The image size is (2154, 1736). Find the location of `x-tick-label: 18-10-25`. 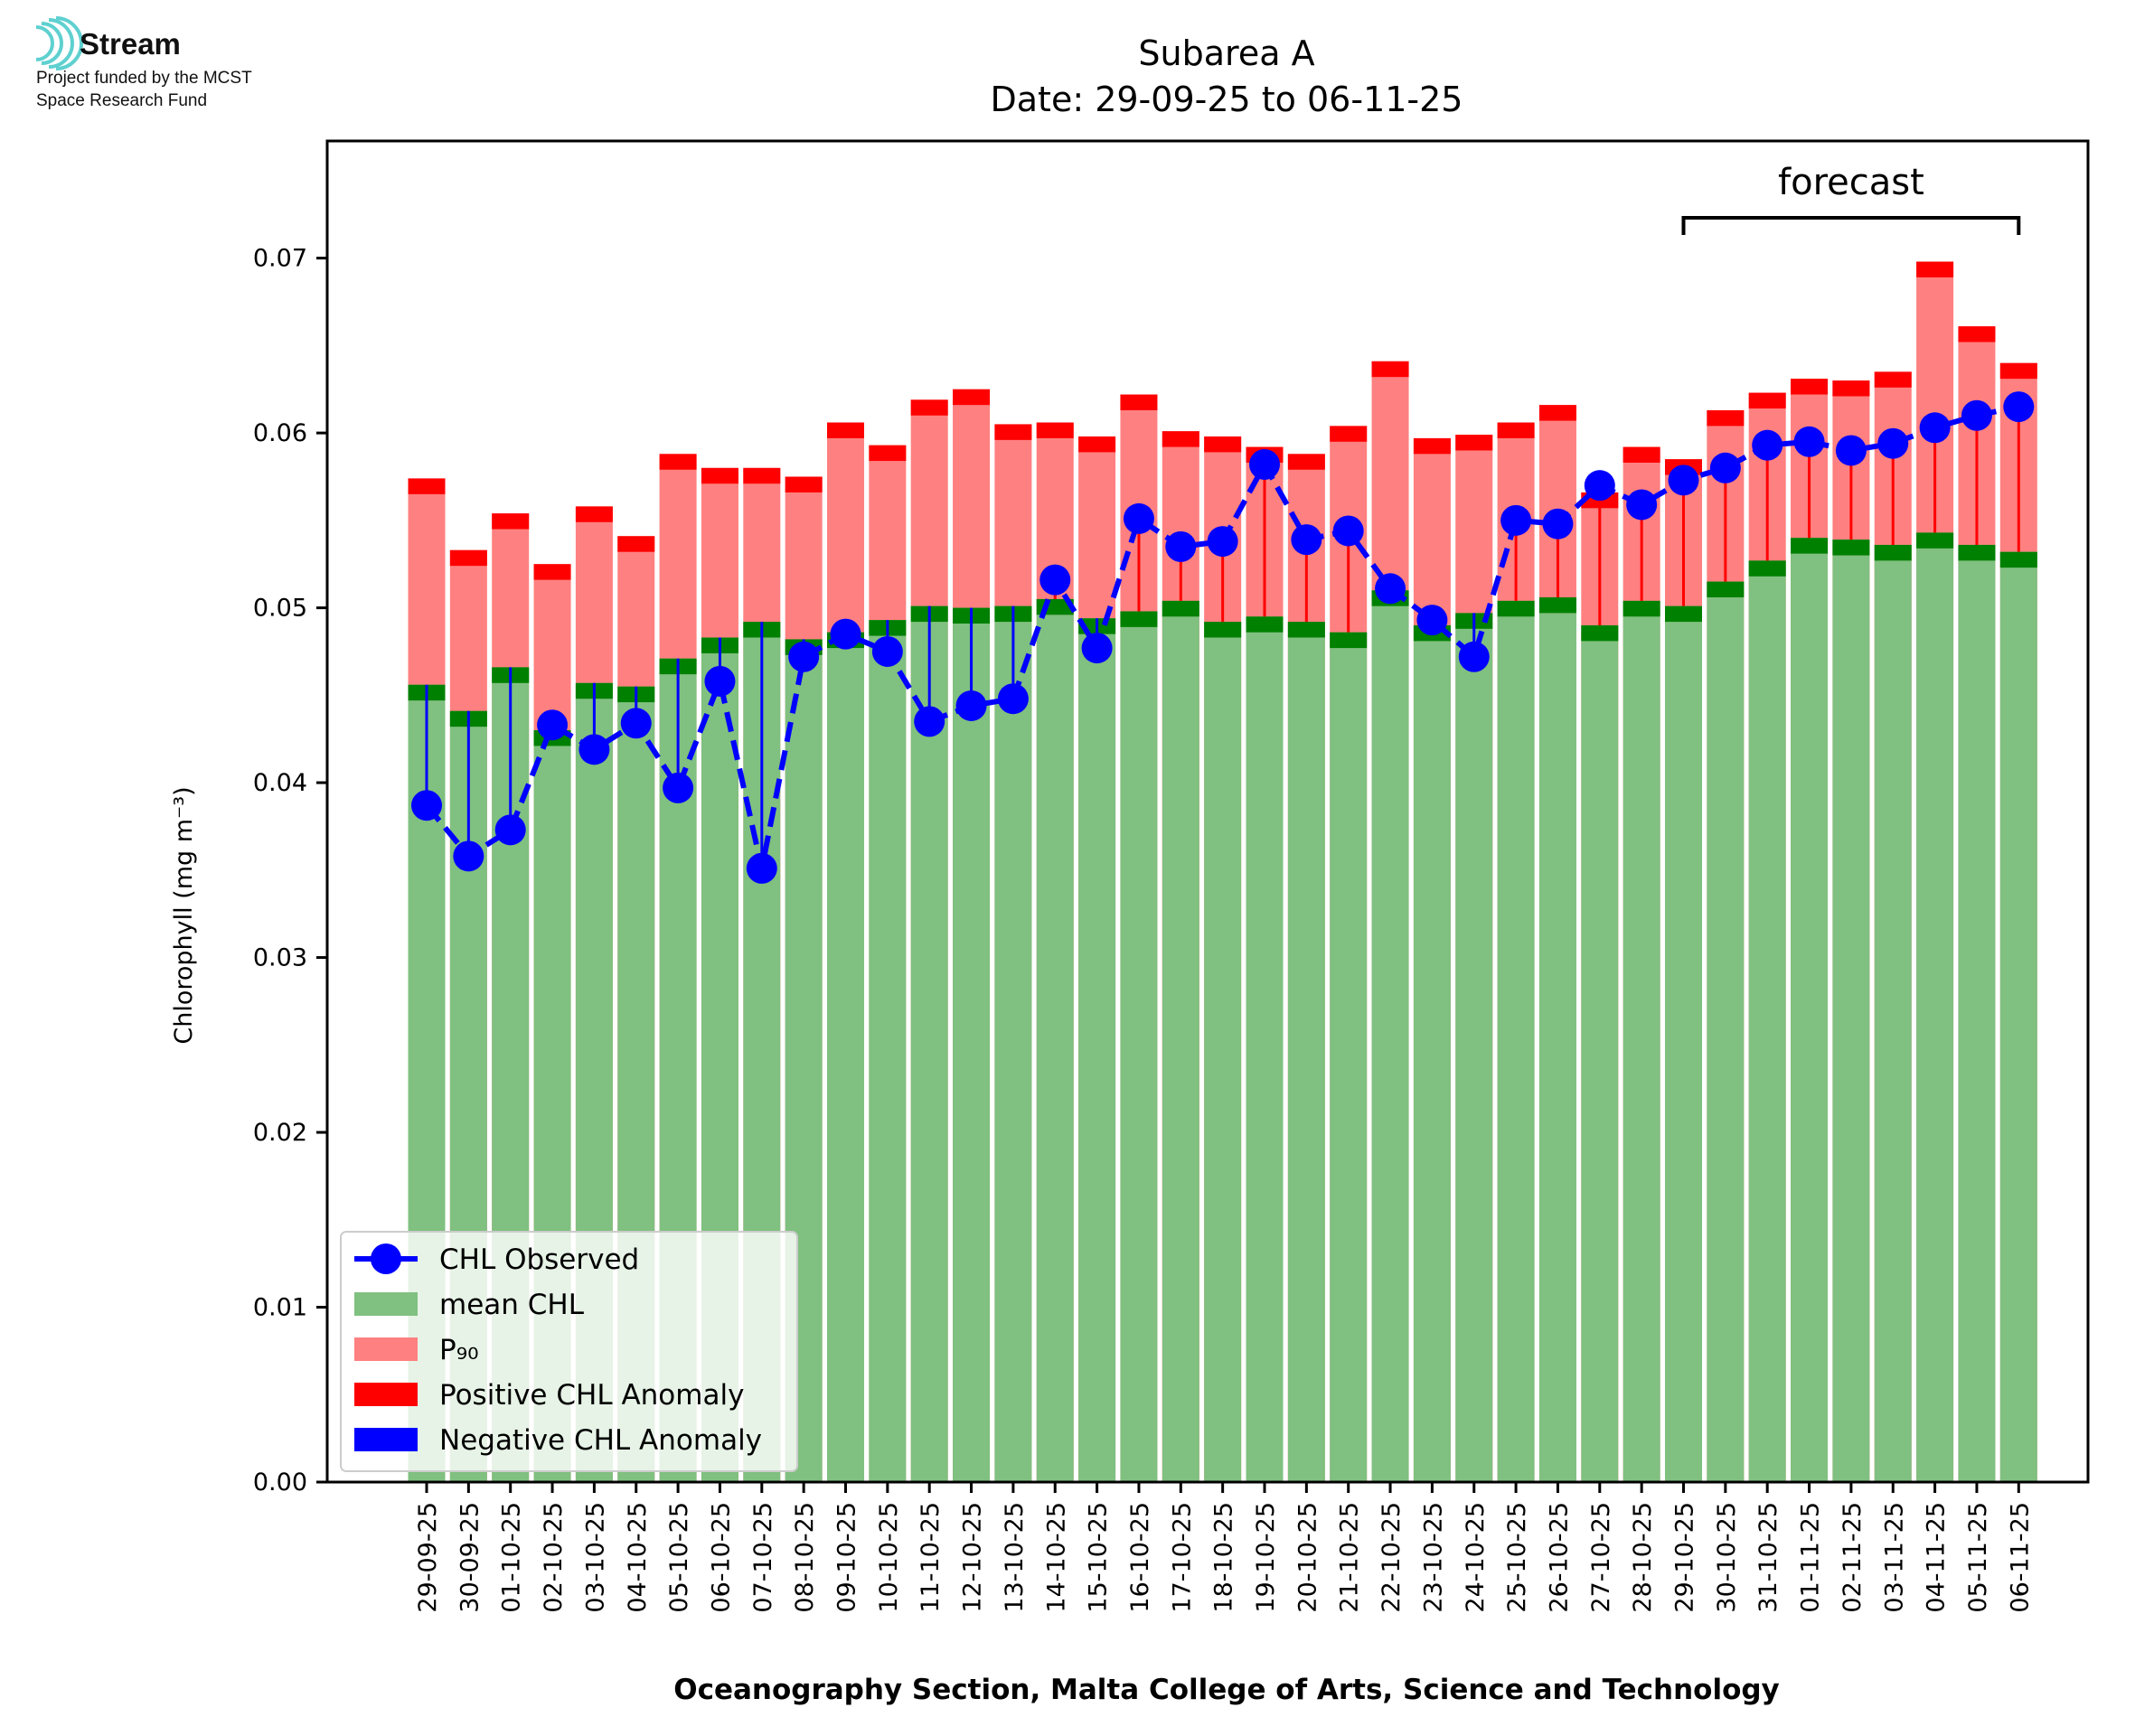

x-tick-label: 18-10-25 is located at coordinates (1224, 1558).